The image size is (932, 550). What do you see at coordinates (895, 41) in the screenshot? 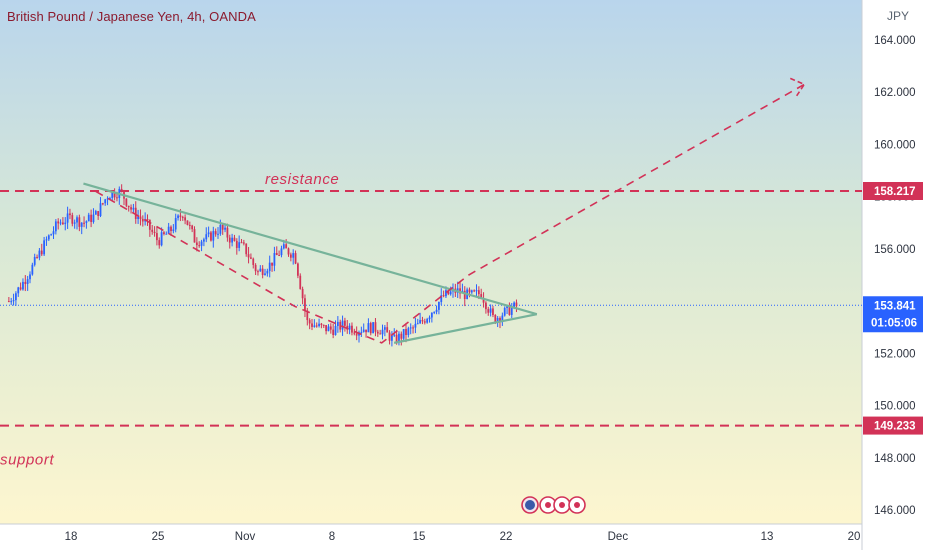
I see `y-tick-label: 164.000` at bounding box center [895, 41].